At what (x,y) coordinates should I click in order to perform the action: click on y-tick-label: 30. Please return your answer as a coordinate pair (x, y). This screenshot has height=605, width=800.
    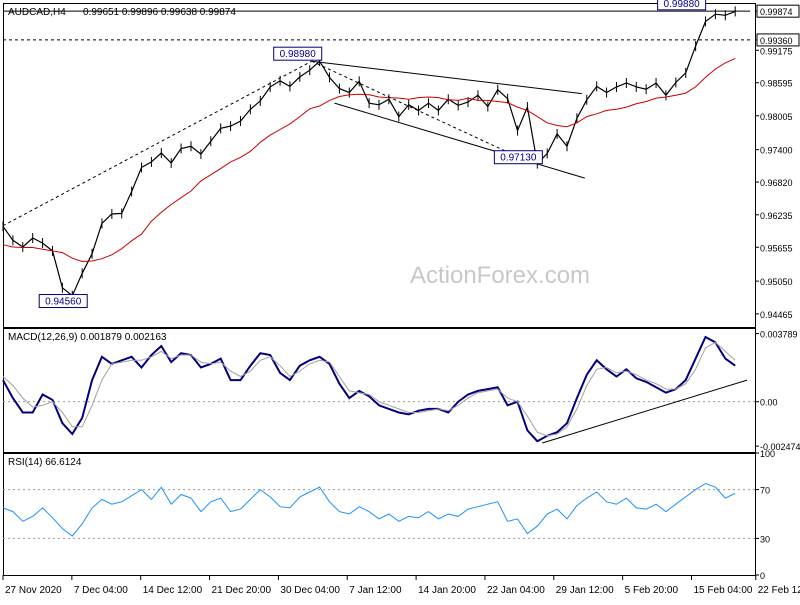
    Looking at the image, I should click on (765, 539).